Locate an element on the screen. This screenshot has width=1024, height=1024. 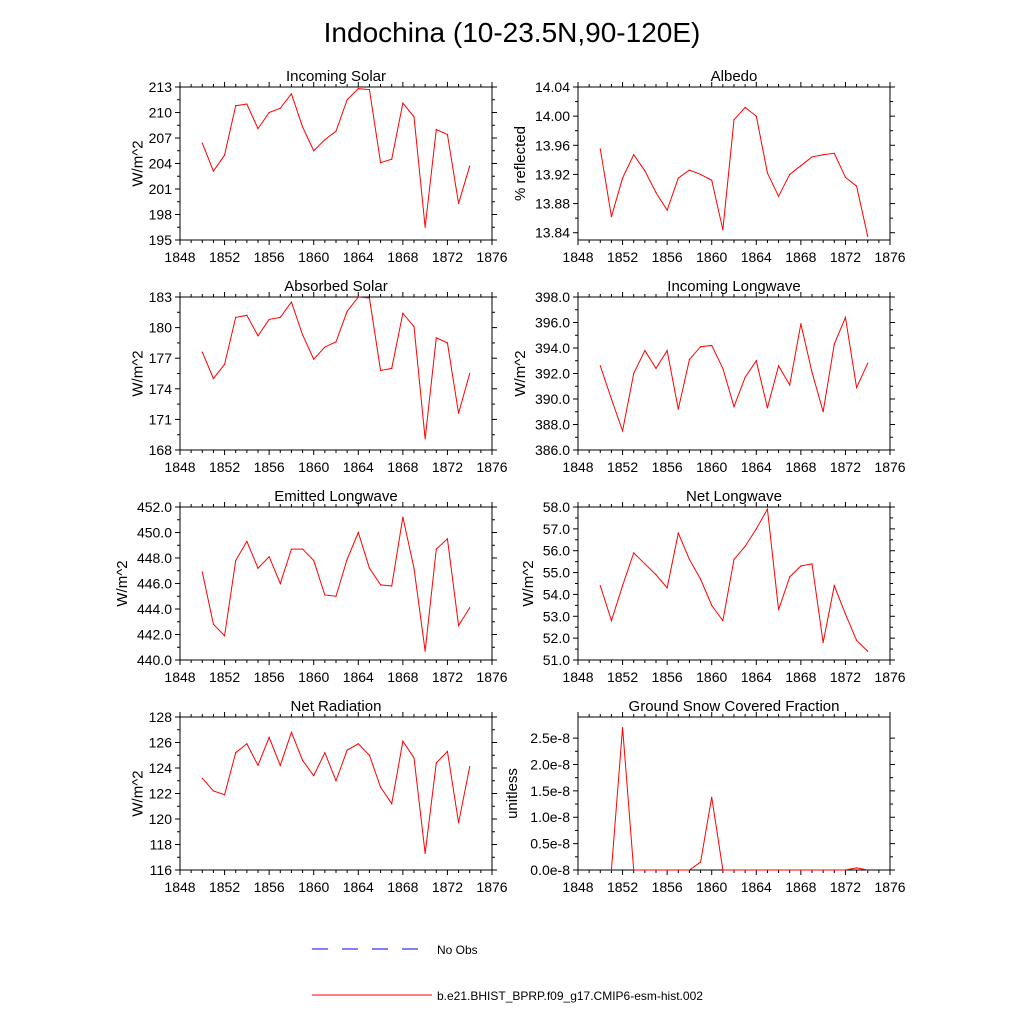
y-tick-label: 14.04 is located at coordinates (552, 87).